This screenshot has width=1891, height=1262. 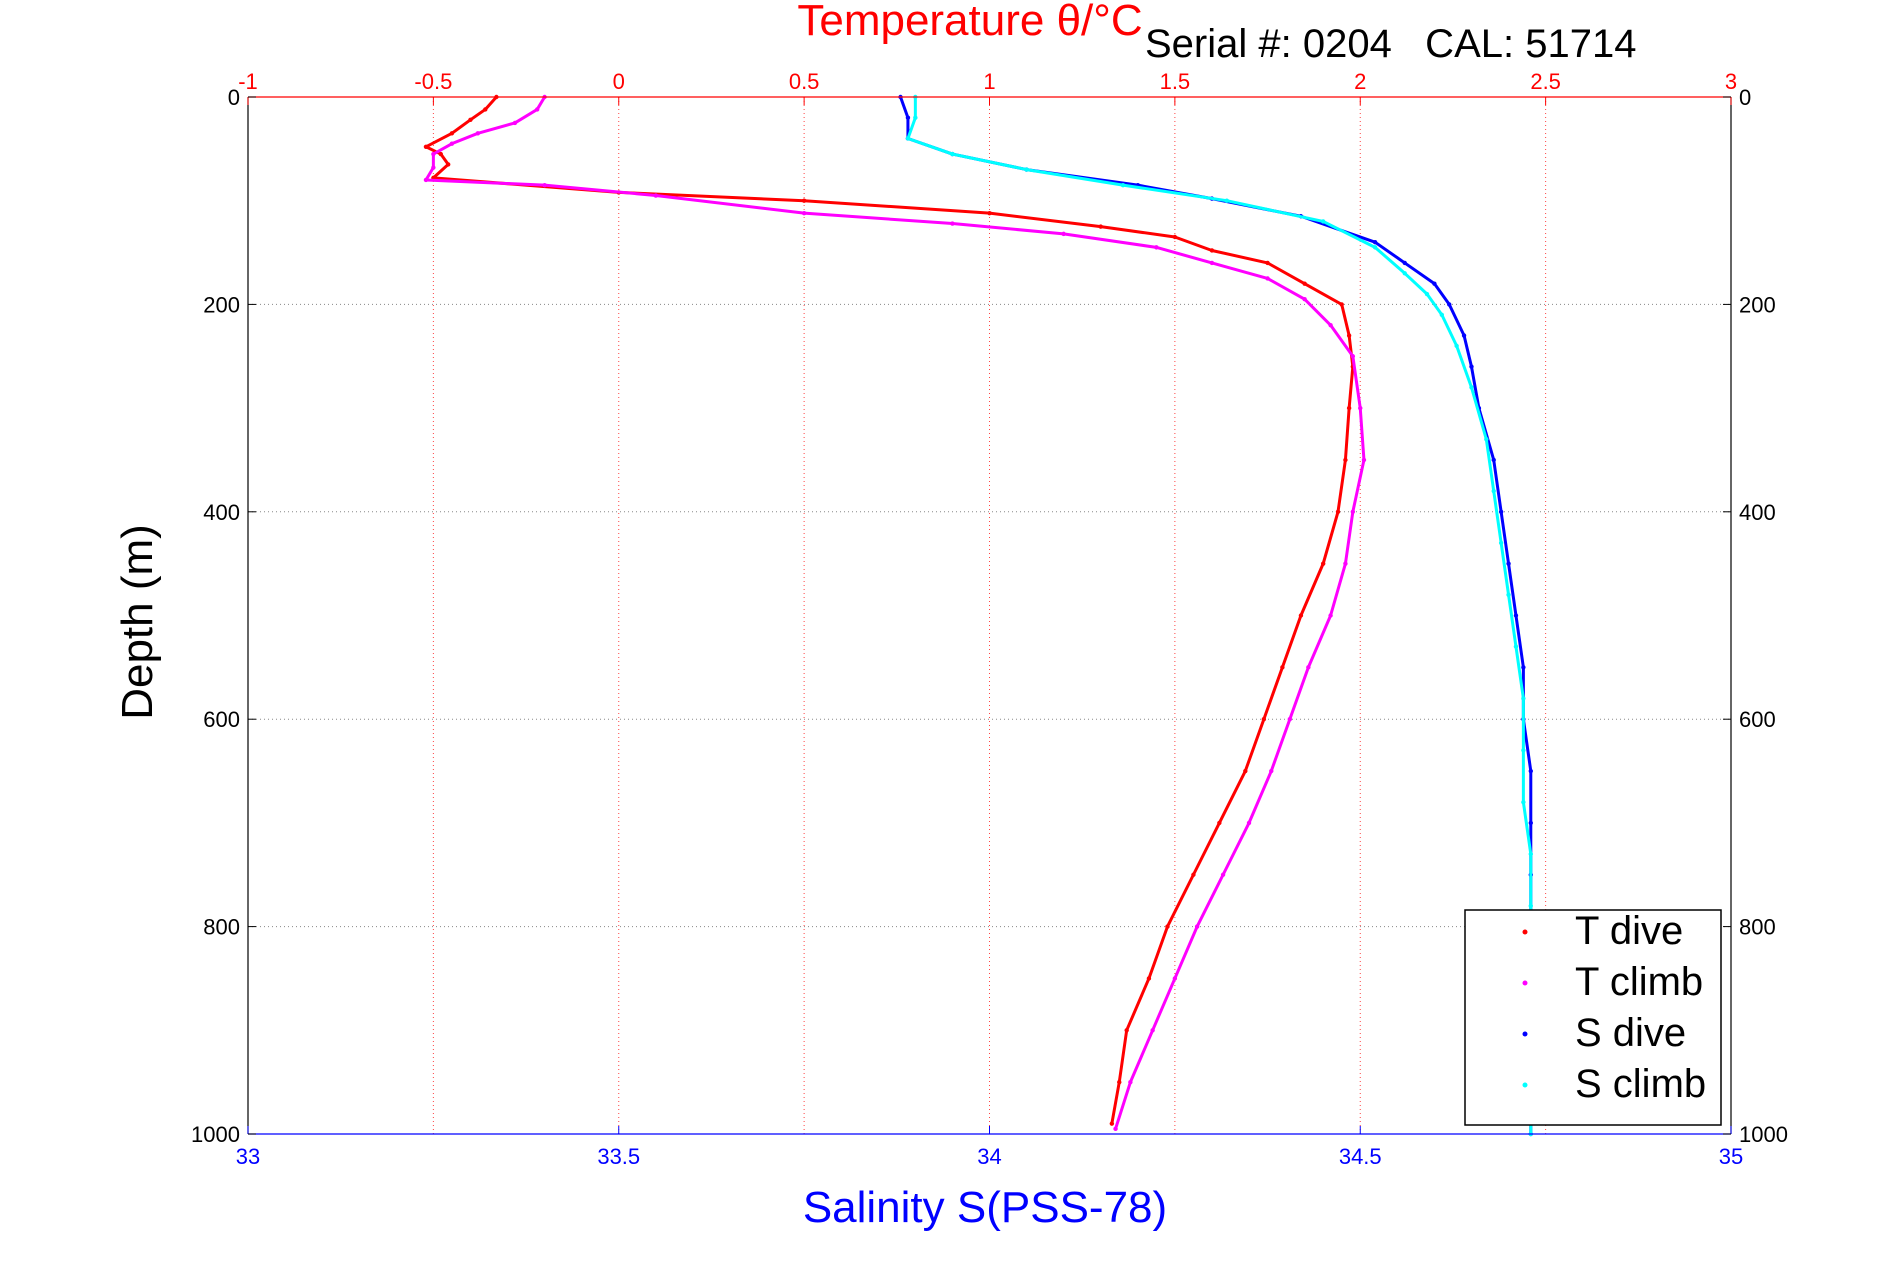 I want to click on x2-tick-label: 1, so click(x=989, y=81).